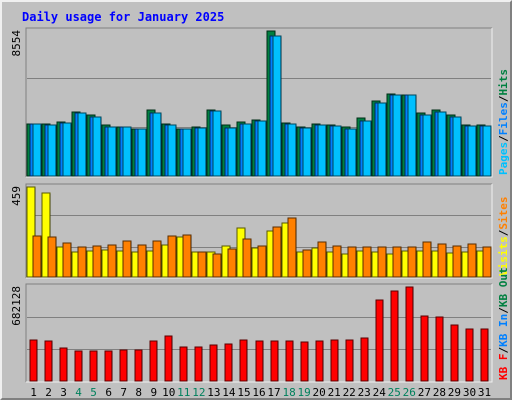  I want to click on x-tick-label: 25, so click(394, 392).